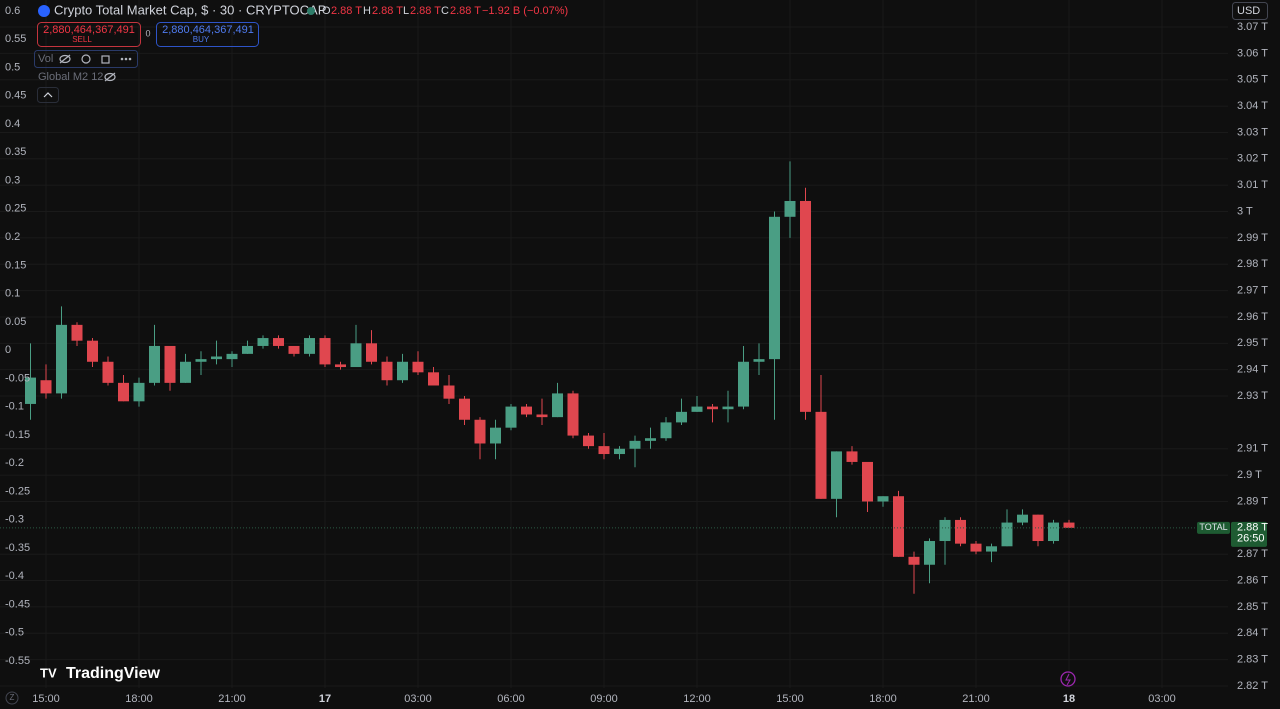 Image resolution: width=1280 pixels, height=709 pixels. I want to click on ohlc-label: H, so click(367, 11).